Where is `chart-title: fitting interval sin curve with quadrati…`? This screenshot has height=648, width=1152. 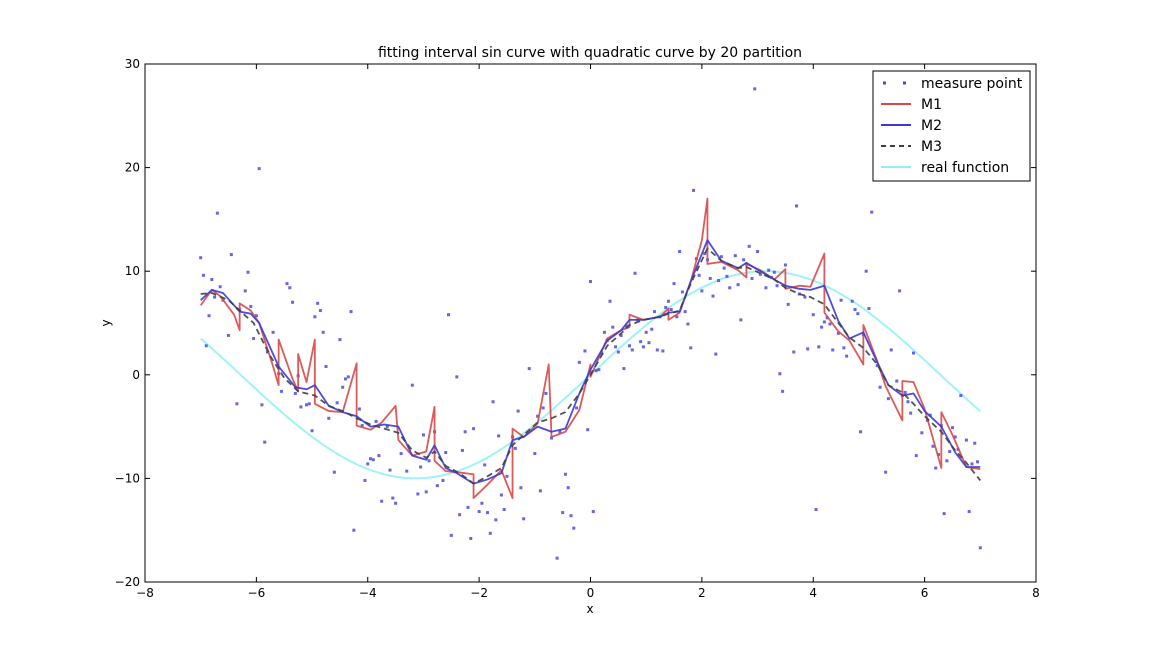
chart-title: fitting interval sin curve with quadrati… is located at coordinates (590, 53).